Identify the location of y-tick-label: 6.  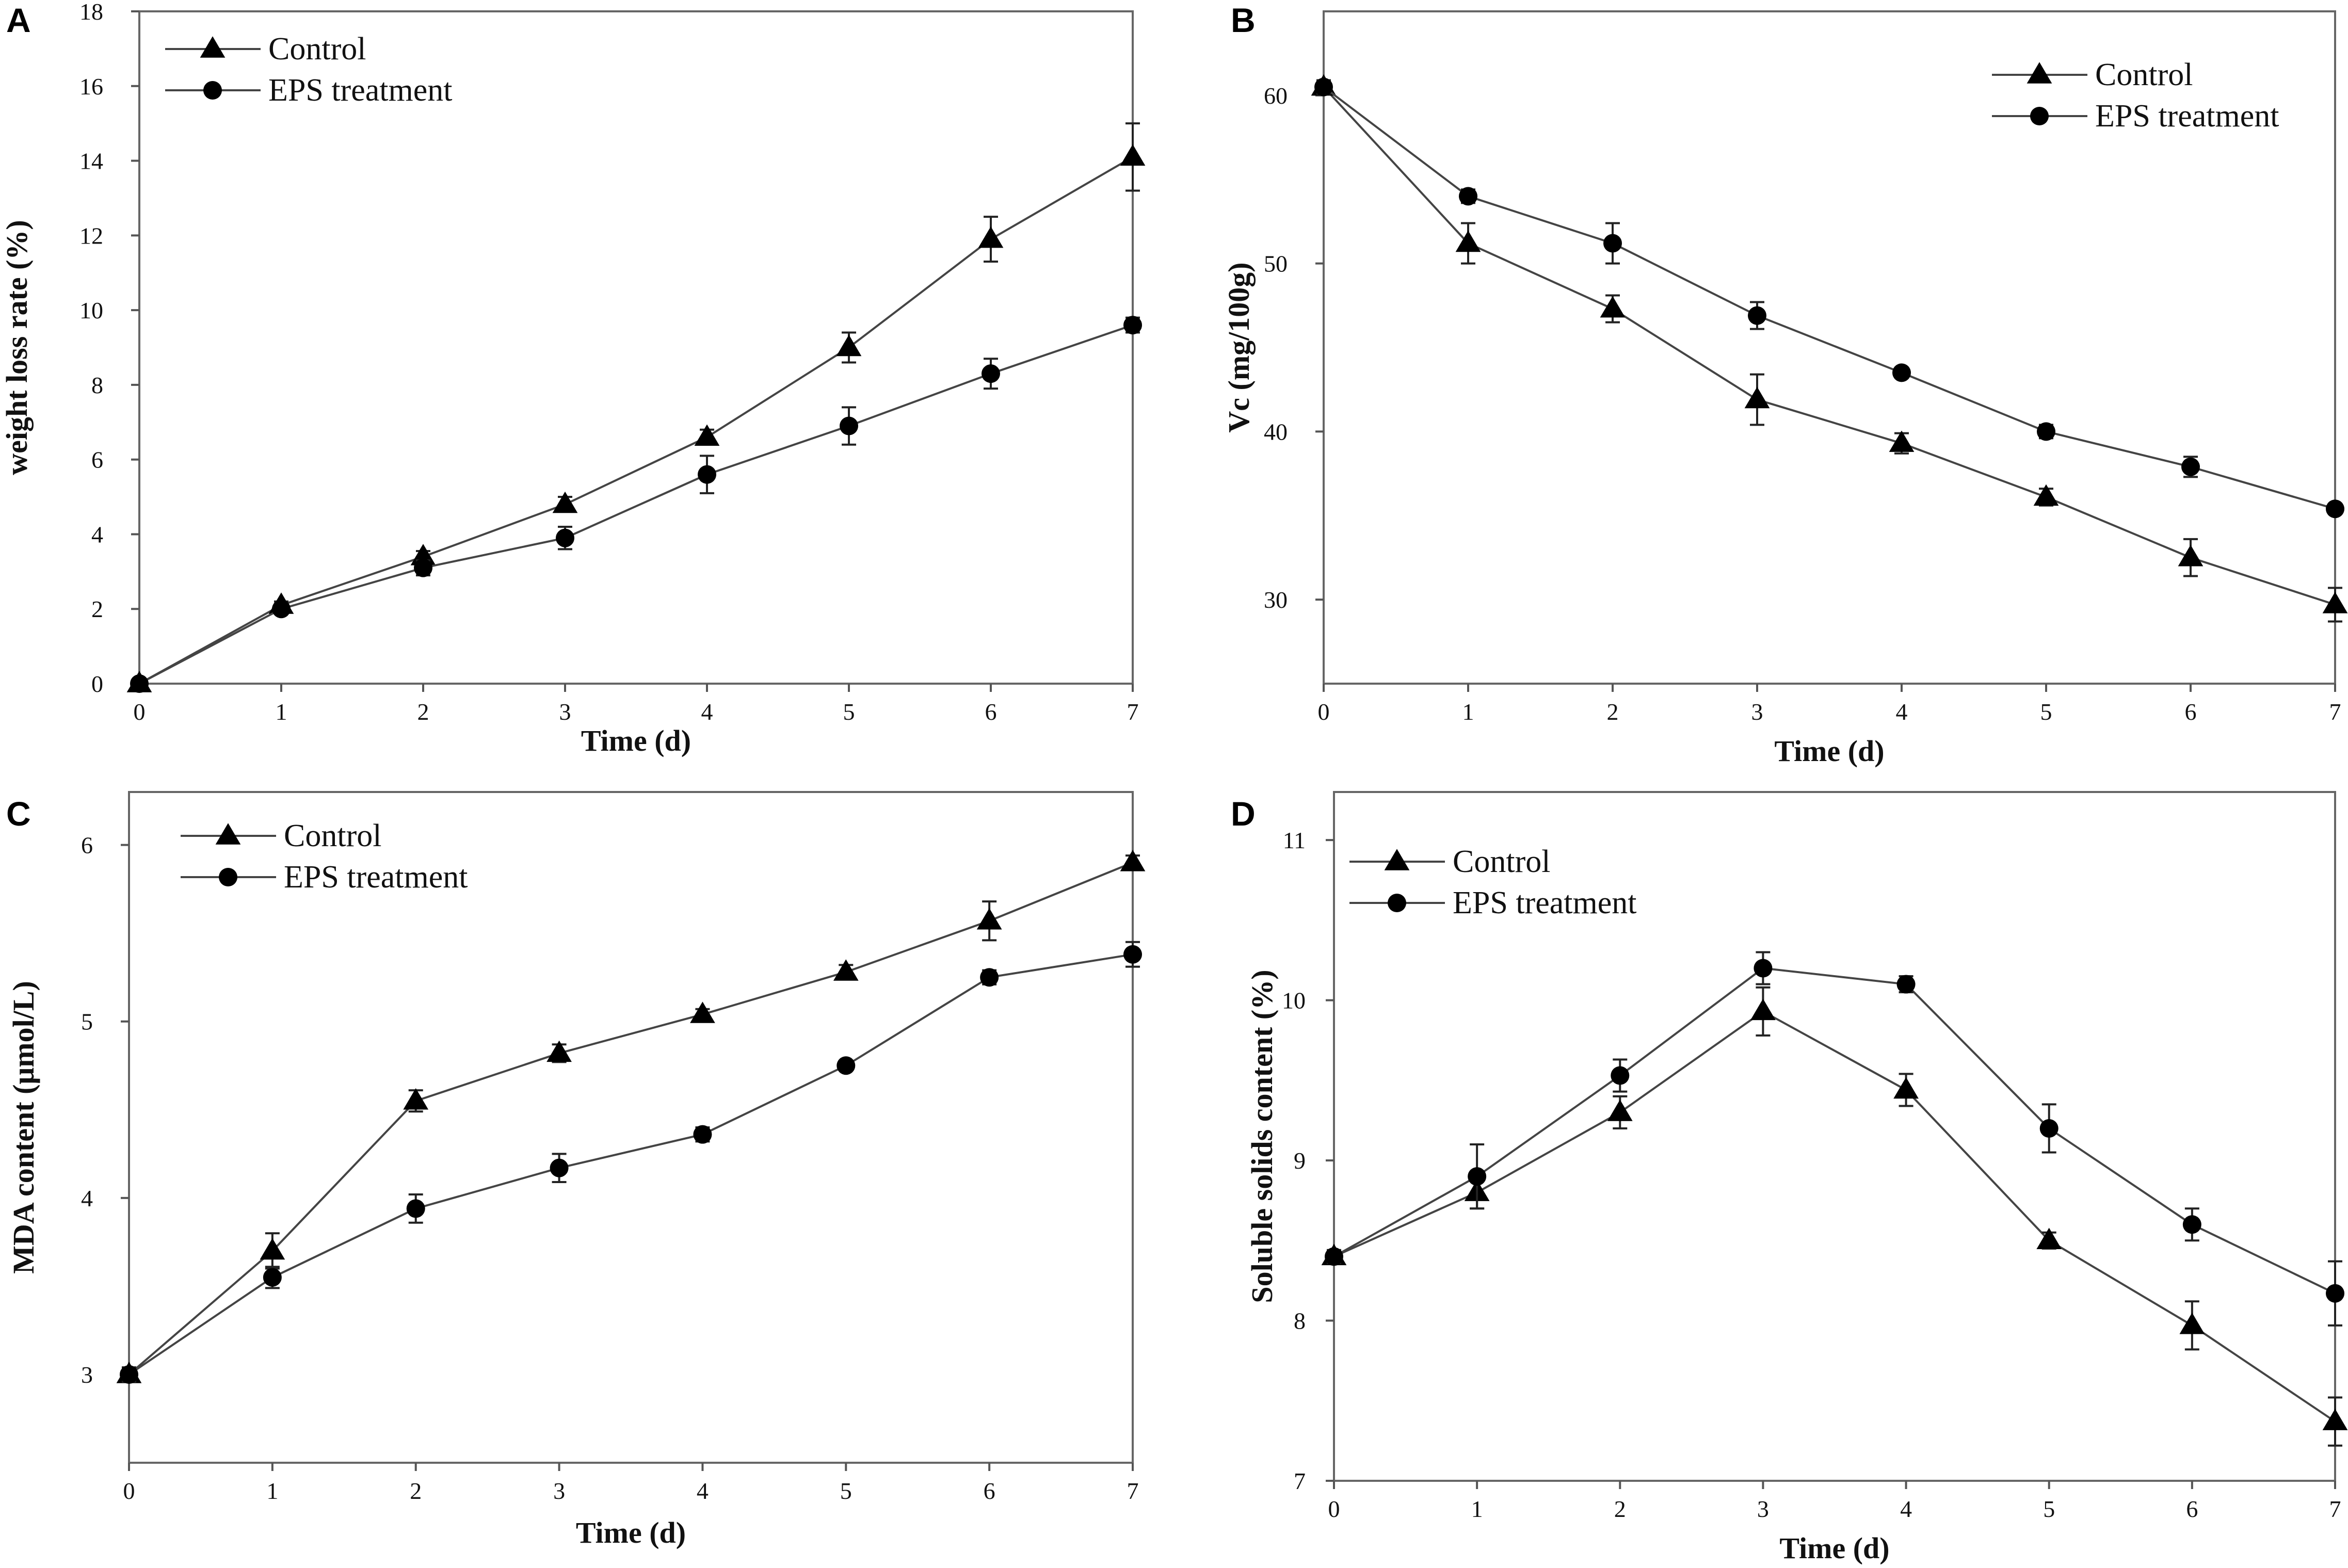
(97, 460).